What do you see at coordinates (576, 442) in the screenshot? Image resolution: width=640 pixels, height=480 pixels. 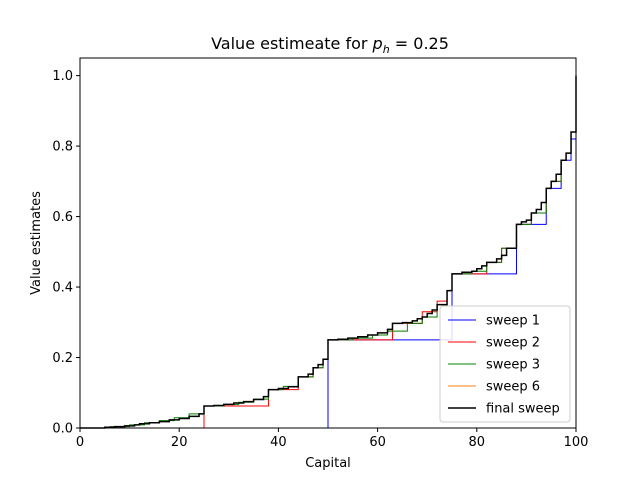 I see `x-tick-label: 100` at bounding box center [576, 442].